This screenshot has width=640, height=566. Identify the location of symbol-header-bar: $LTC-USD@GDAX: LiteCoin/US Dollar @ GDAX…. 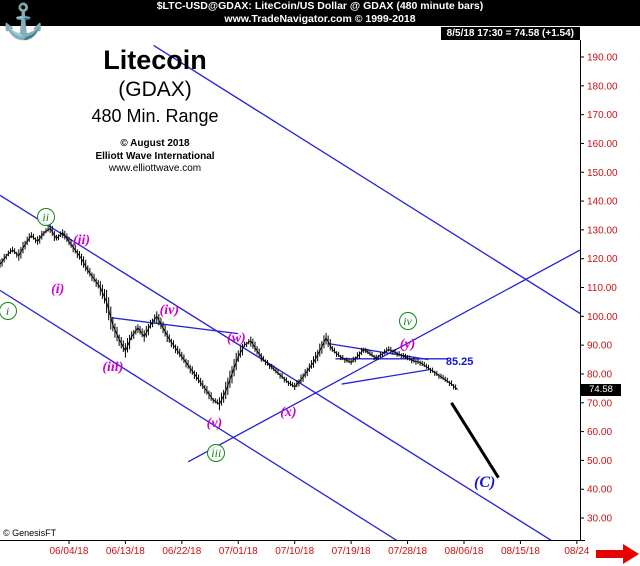
(320, 6).